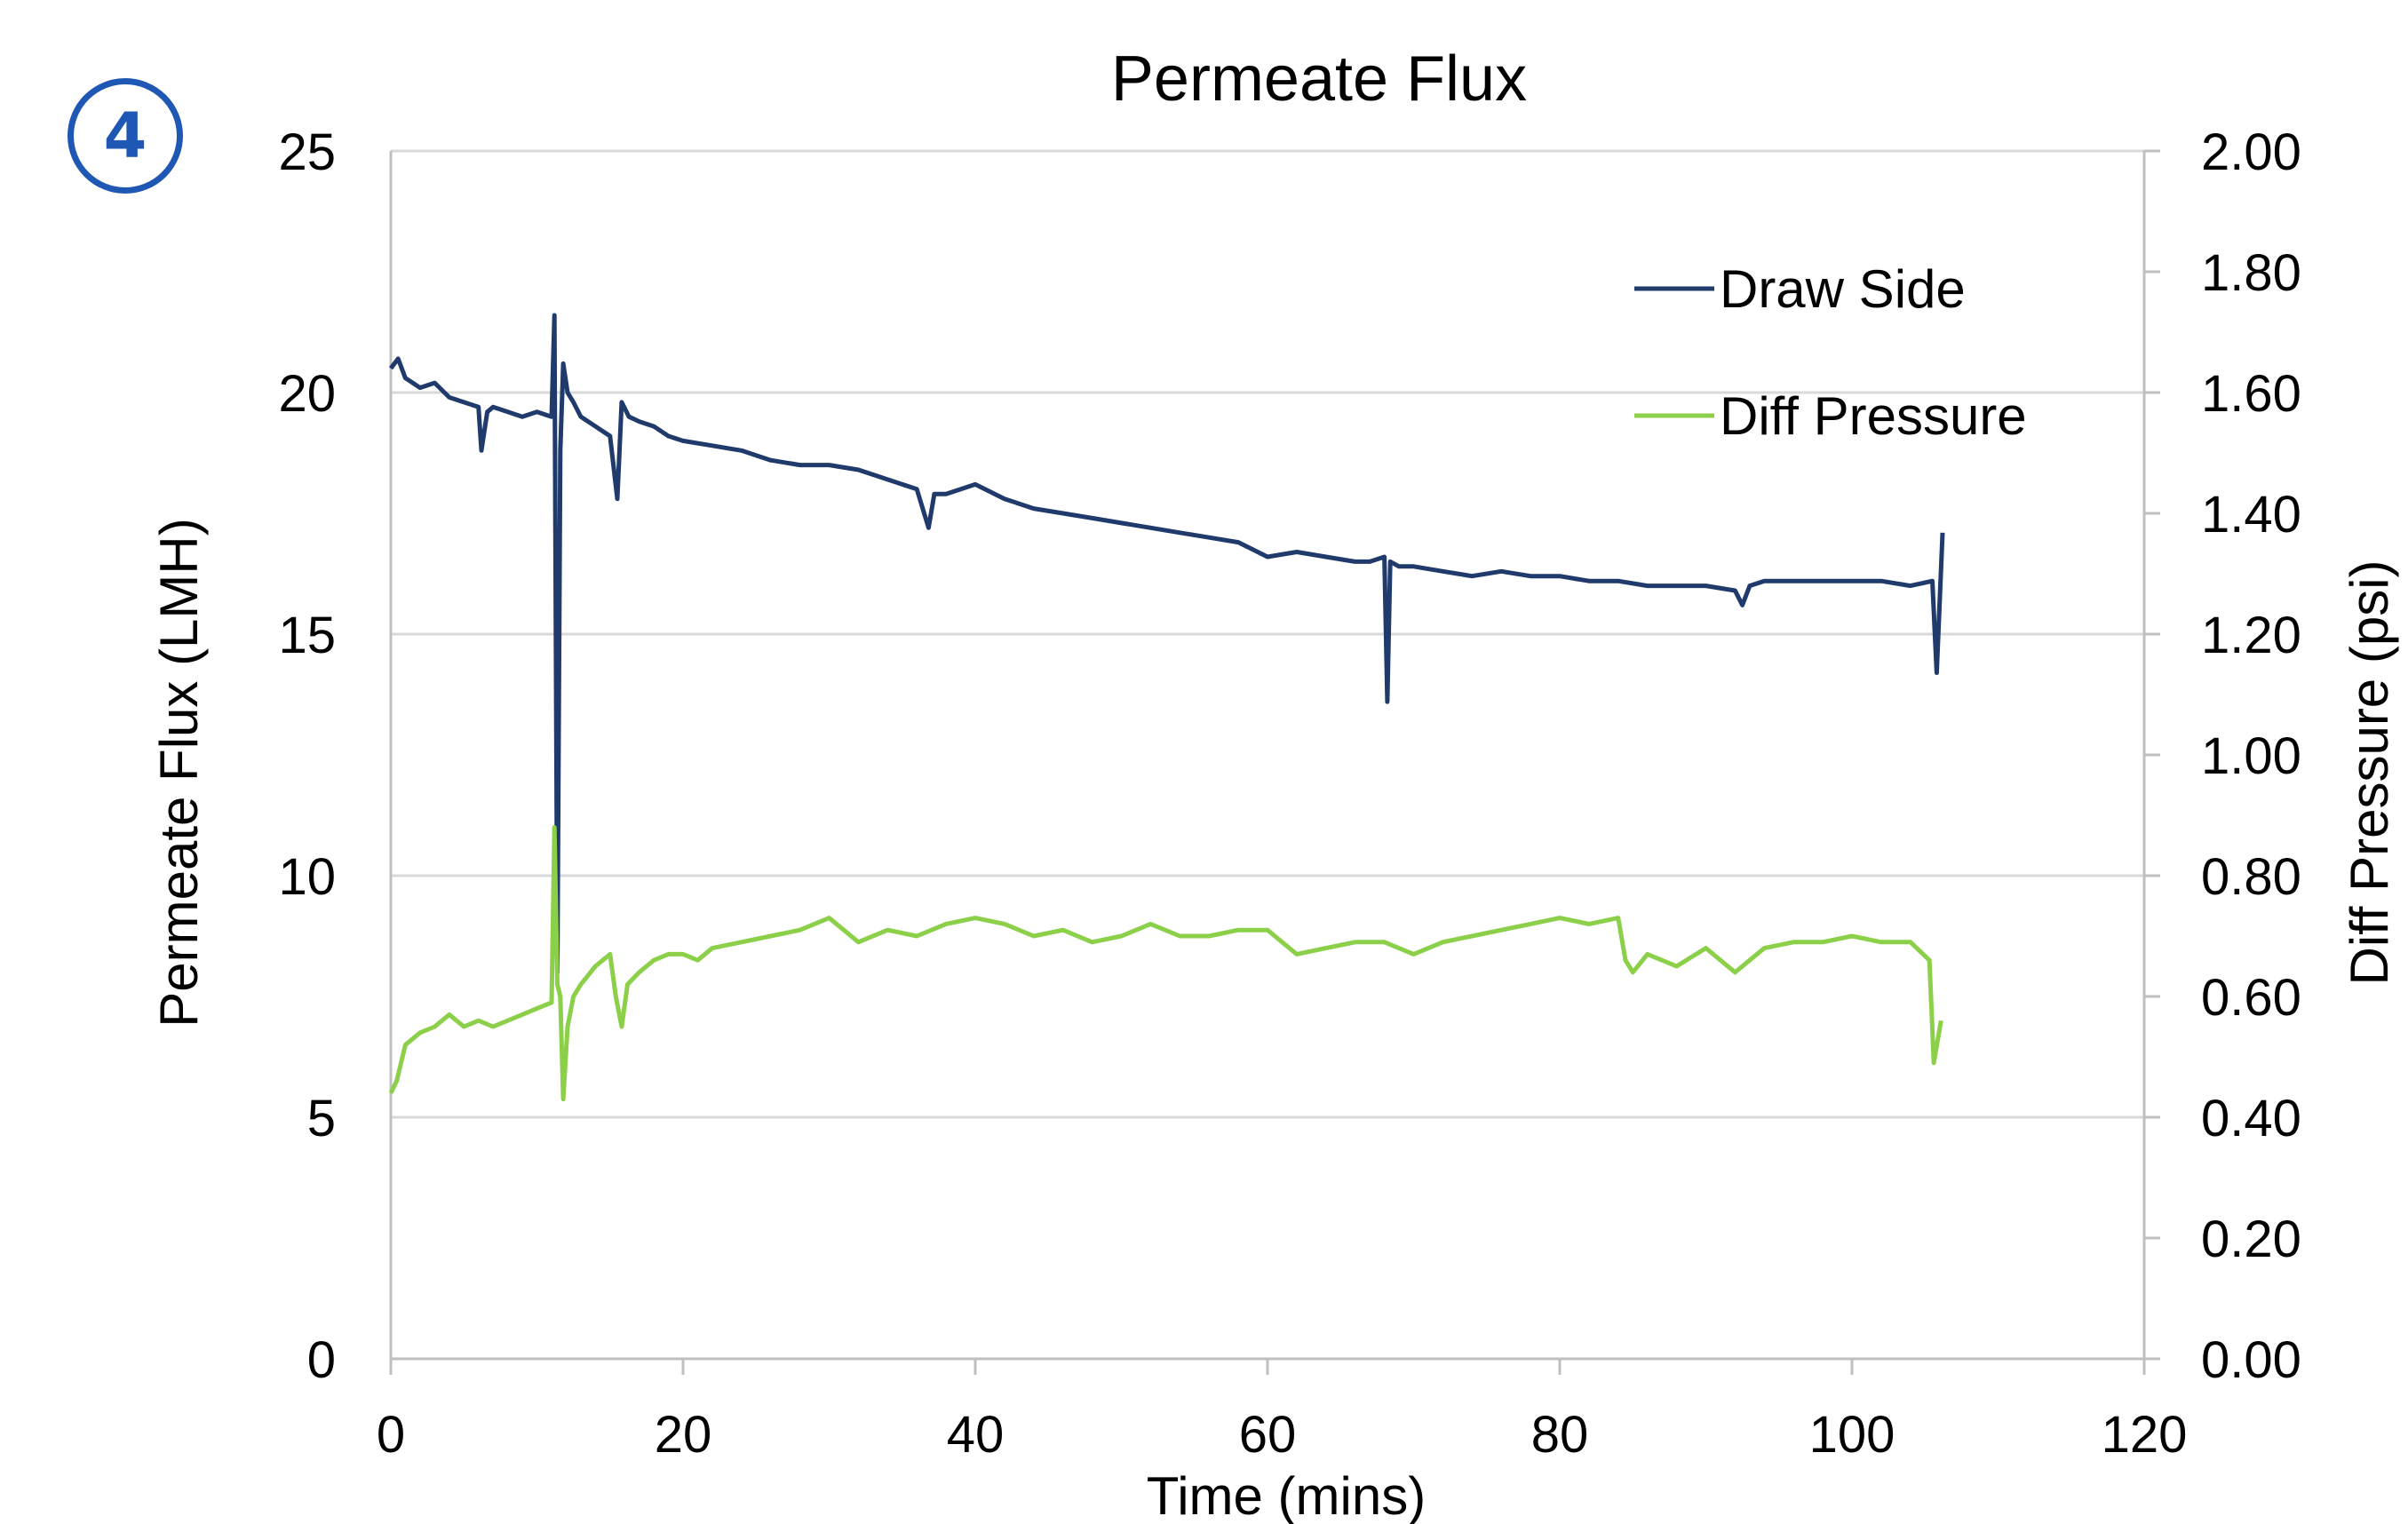 The image size is (2408, 1524). I want to click on y-tick-label: 5, so click(321, 1118).